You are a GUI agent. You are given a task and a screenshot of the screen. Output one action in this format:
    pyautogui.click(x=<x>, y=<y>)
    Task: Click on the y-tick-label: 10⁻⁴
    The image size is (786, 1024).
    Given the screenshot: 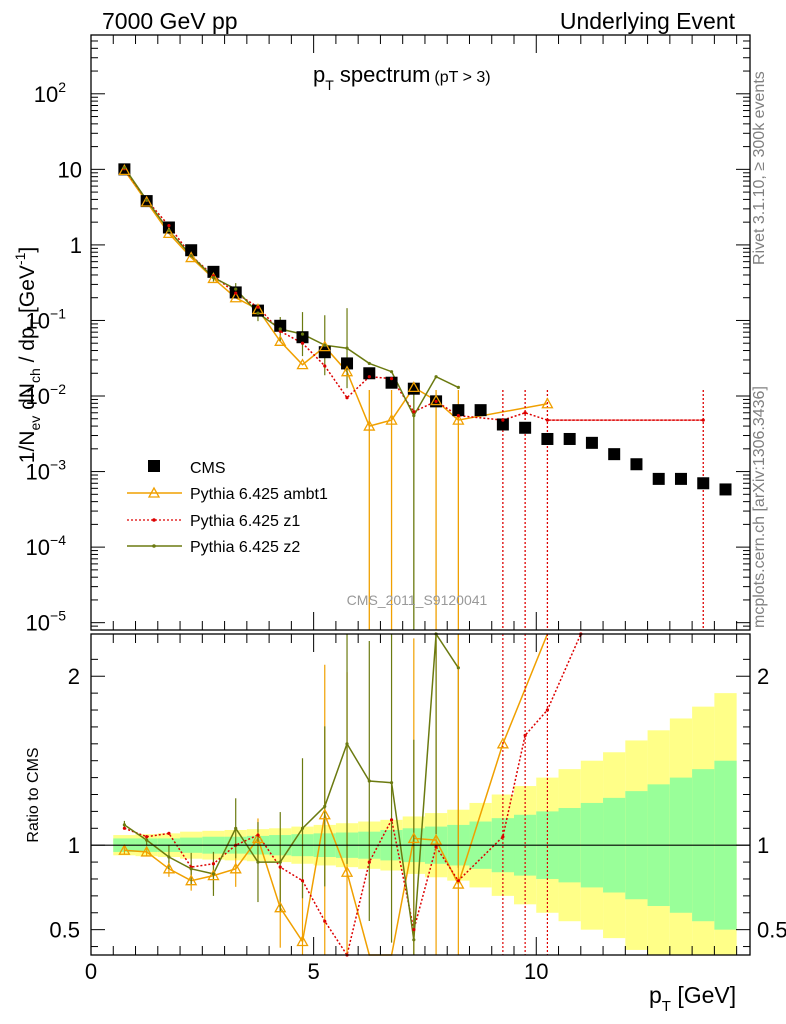 What is the action you would take?
    pyautogui.click(x=46, y=546)
    